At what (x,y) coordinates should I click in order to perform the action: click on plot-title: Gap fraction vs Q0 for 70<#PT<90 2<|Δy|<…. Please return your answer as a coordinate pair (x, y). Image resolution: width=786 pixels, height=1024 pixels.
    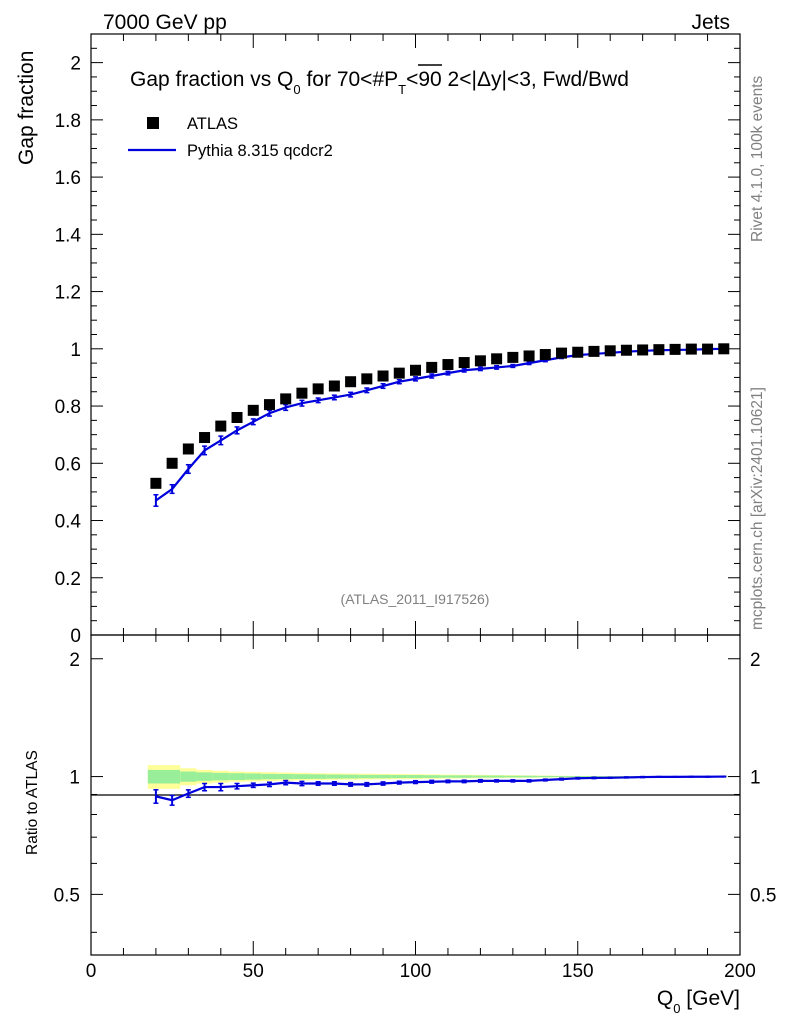
    Looking at the image, I should click on (379, 82).